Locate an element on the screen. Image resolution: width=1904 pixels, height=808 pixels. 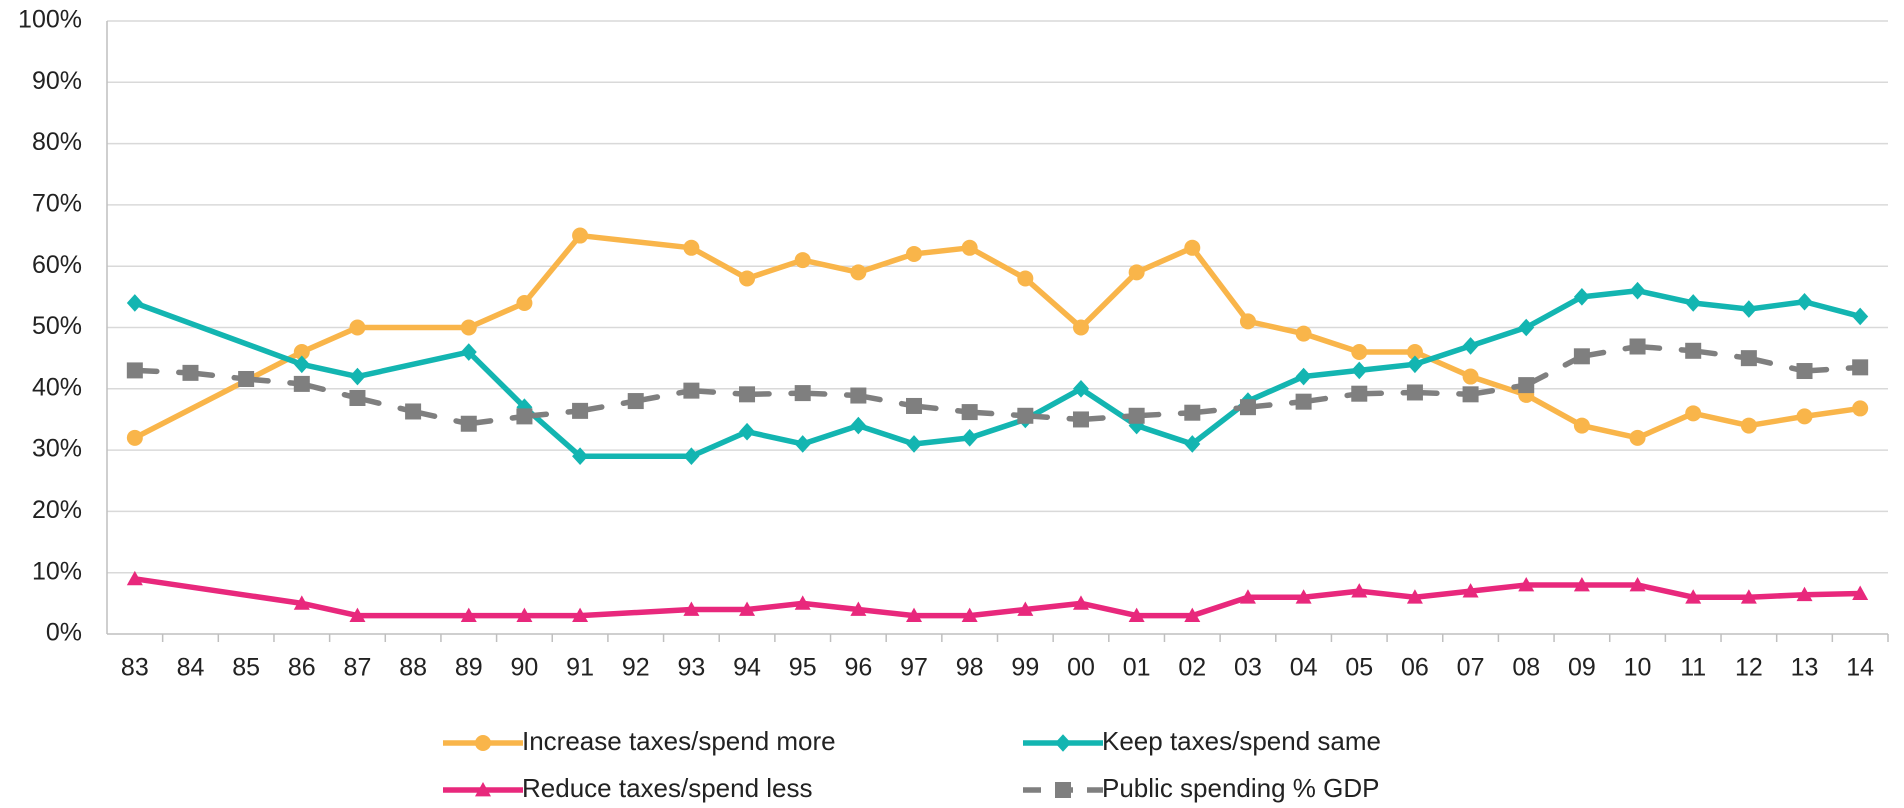
x-tick-label: 88 is located at coordinates (413, 668).